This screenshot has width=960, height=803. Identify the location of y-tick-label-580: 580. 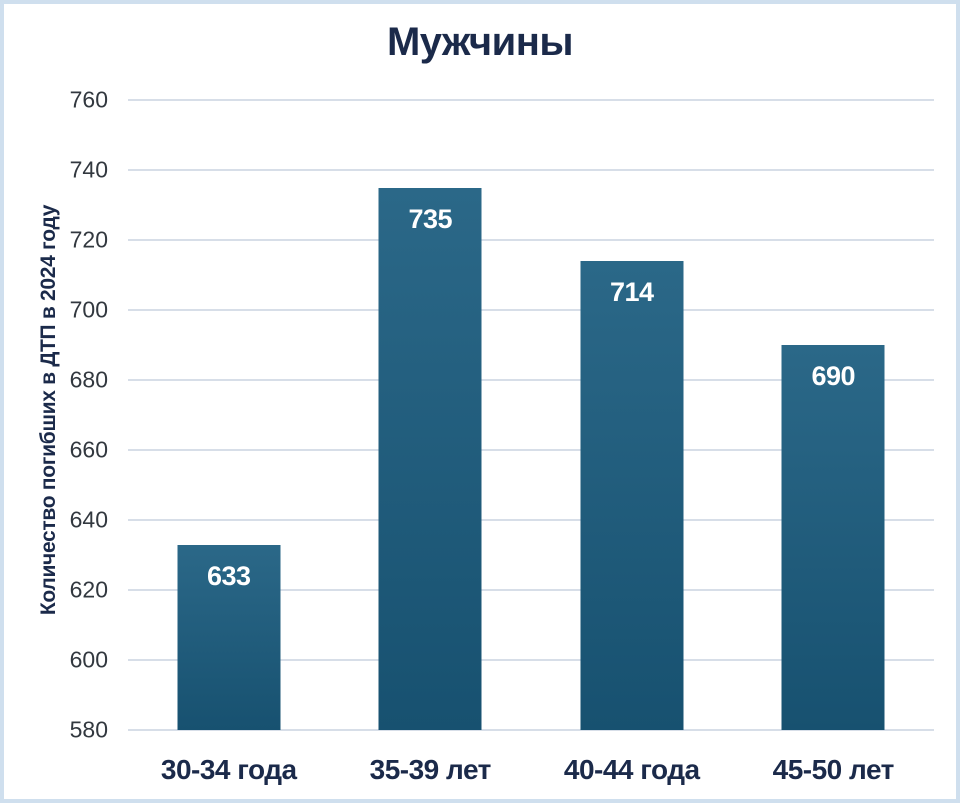
(88, 729).